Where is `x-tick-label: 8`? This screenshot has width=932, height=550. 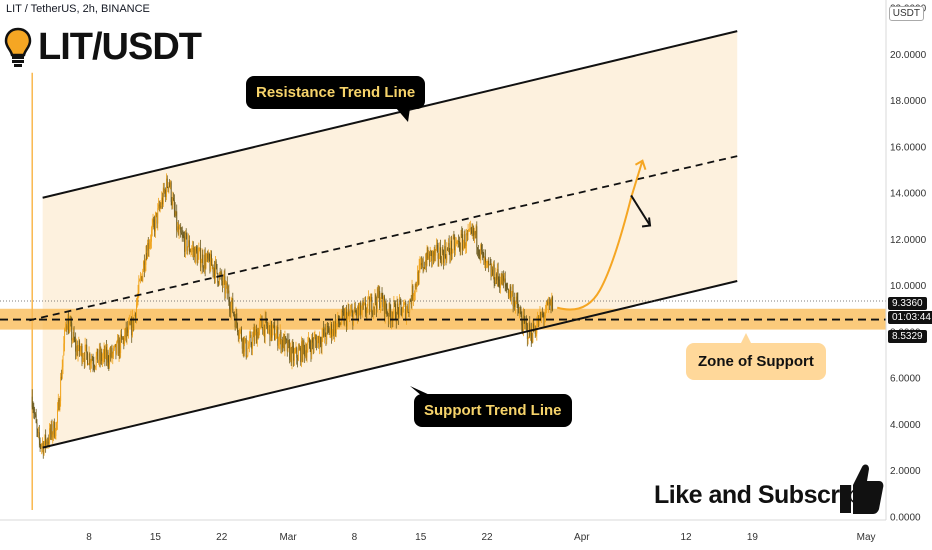 x-tick-label: 8 is located at coordinates (89, 537).